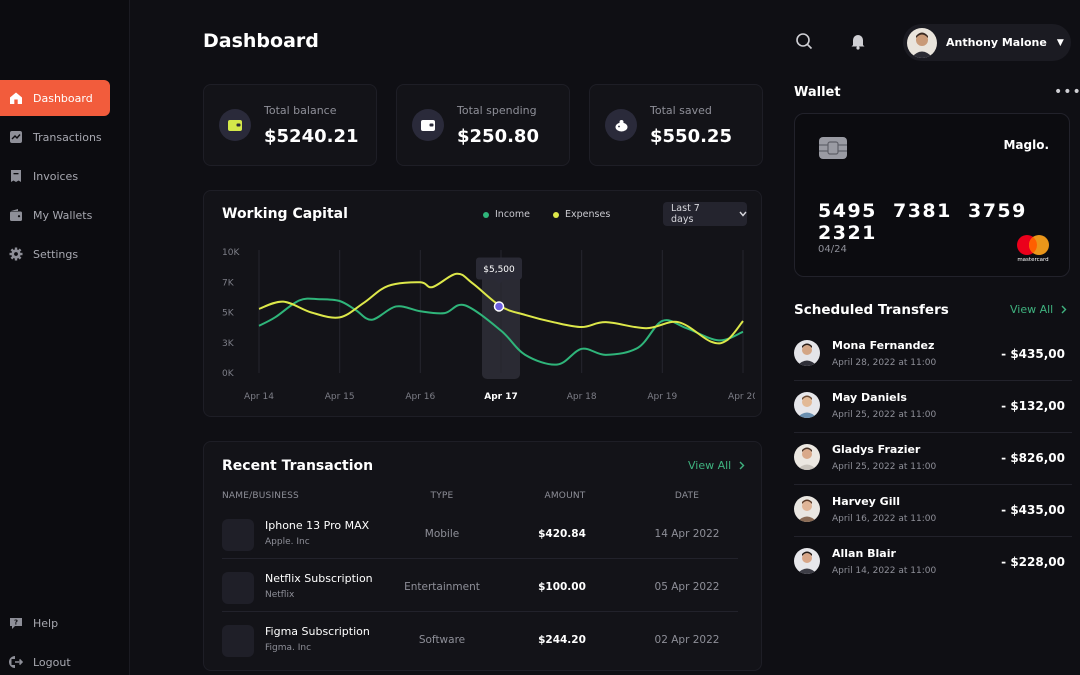 The height and width of the screenshot is (675, 1080). I want to click on transfer-amount: - $826,00, so click(1033, 458).